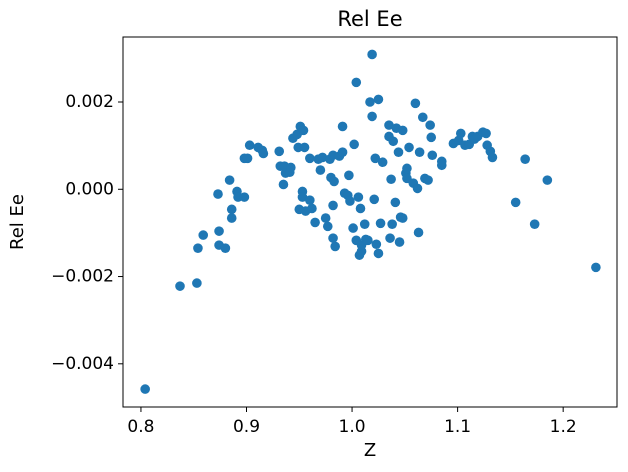  Describe the element at coordinates (140, 427) in the screenshot. I see `x-tick-label: 0.8` at that location.